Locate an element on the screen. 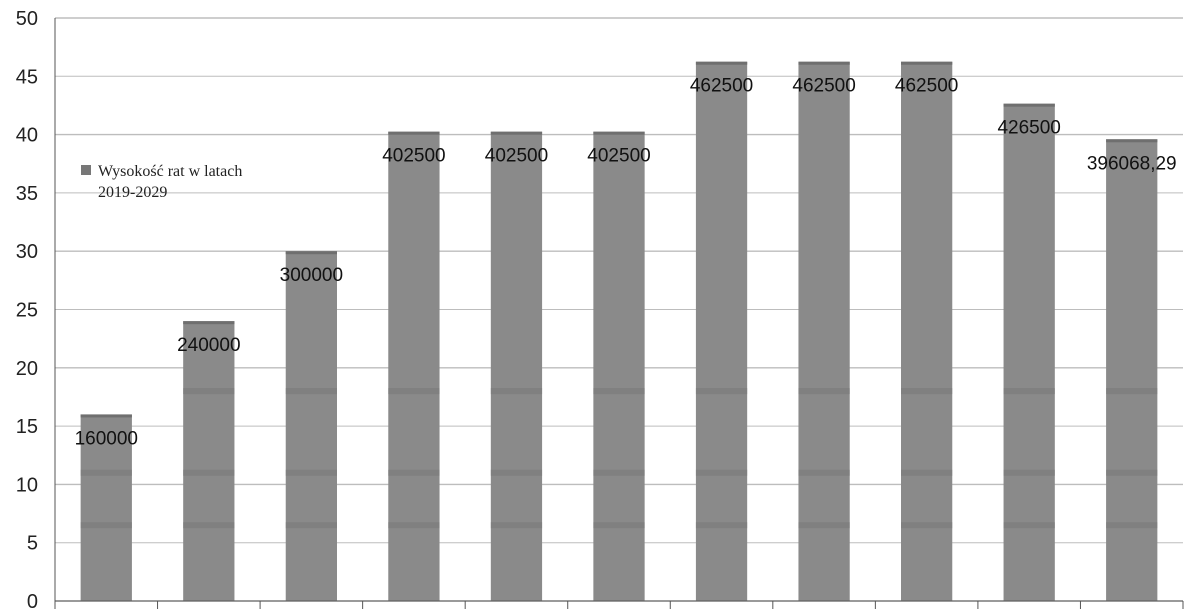 This screenshot has height=609, width=1200. y-tick-label: 40 is located at coordinates (27, 136).